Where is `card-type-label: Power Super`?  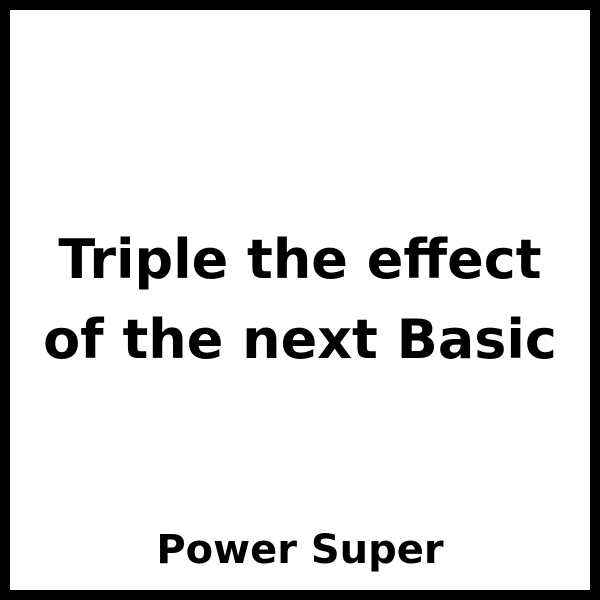
card-type-label: Power Super is located at coordinates (300, 550).